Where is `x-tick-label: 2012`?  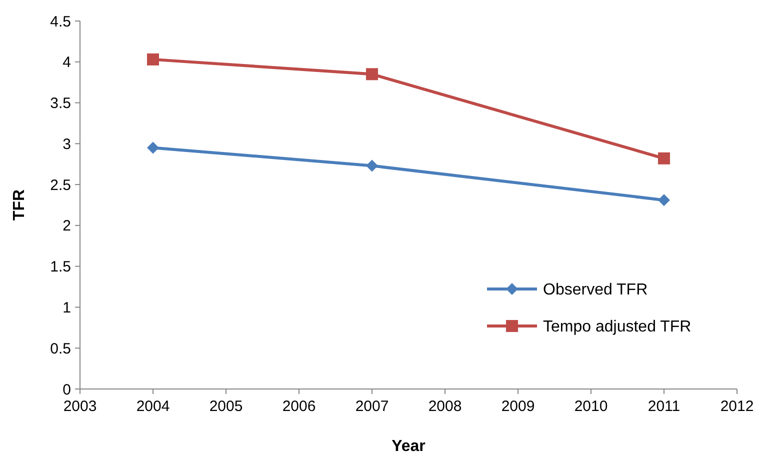
x-tick-label: 2012 is located at coordinates (737, 406).